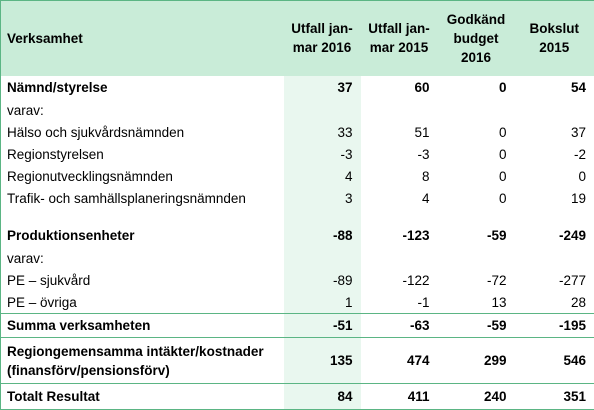 Image resolution: width=594 pixels, height=410 pixels. What do you see at coordinates (476, 361) in the screenshot?
I see `cell-value: 299` at bounding box center [476, 361].